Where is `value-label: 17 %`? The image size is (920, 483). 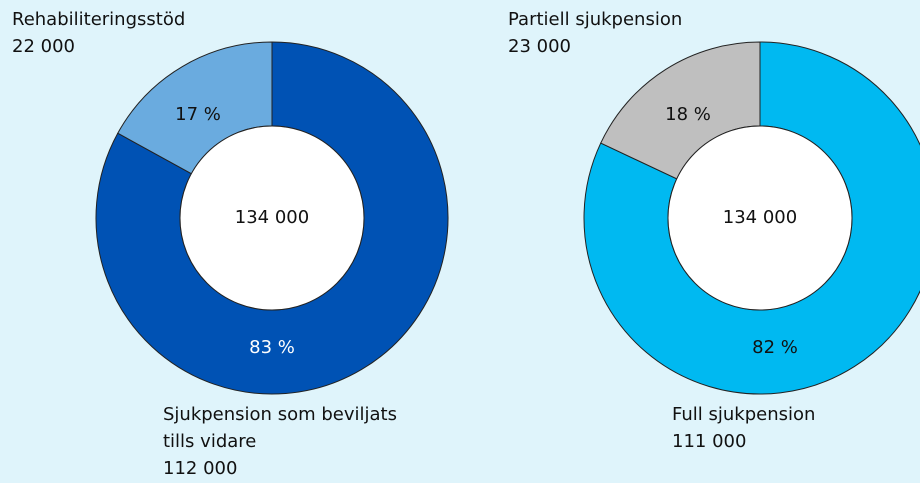 value-label: 17 % is located at coordinates (198, 114).